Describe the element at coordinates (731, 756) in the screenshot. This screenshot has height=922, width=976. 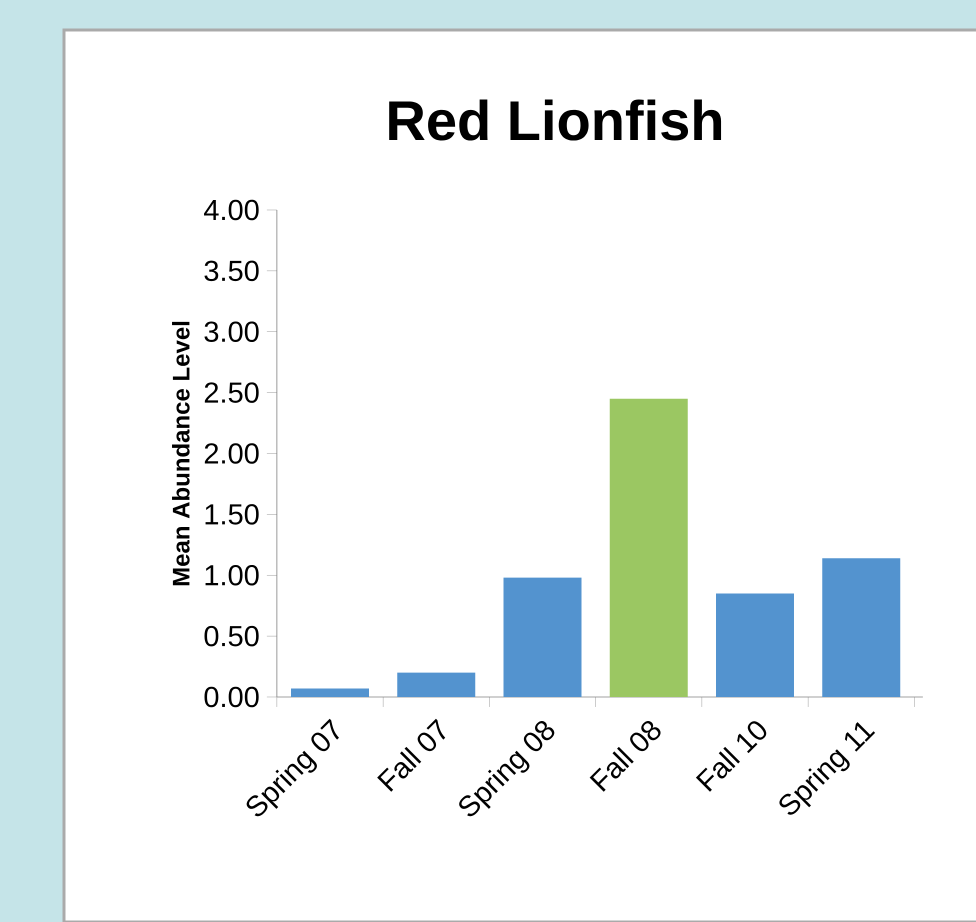
I see `x-tick-label: Fall 10` at that location.